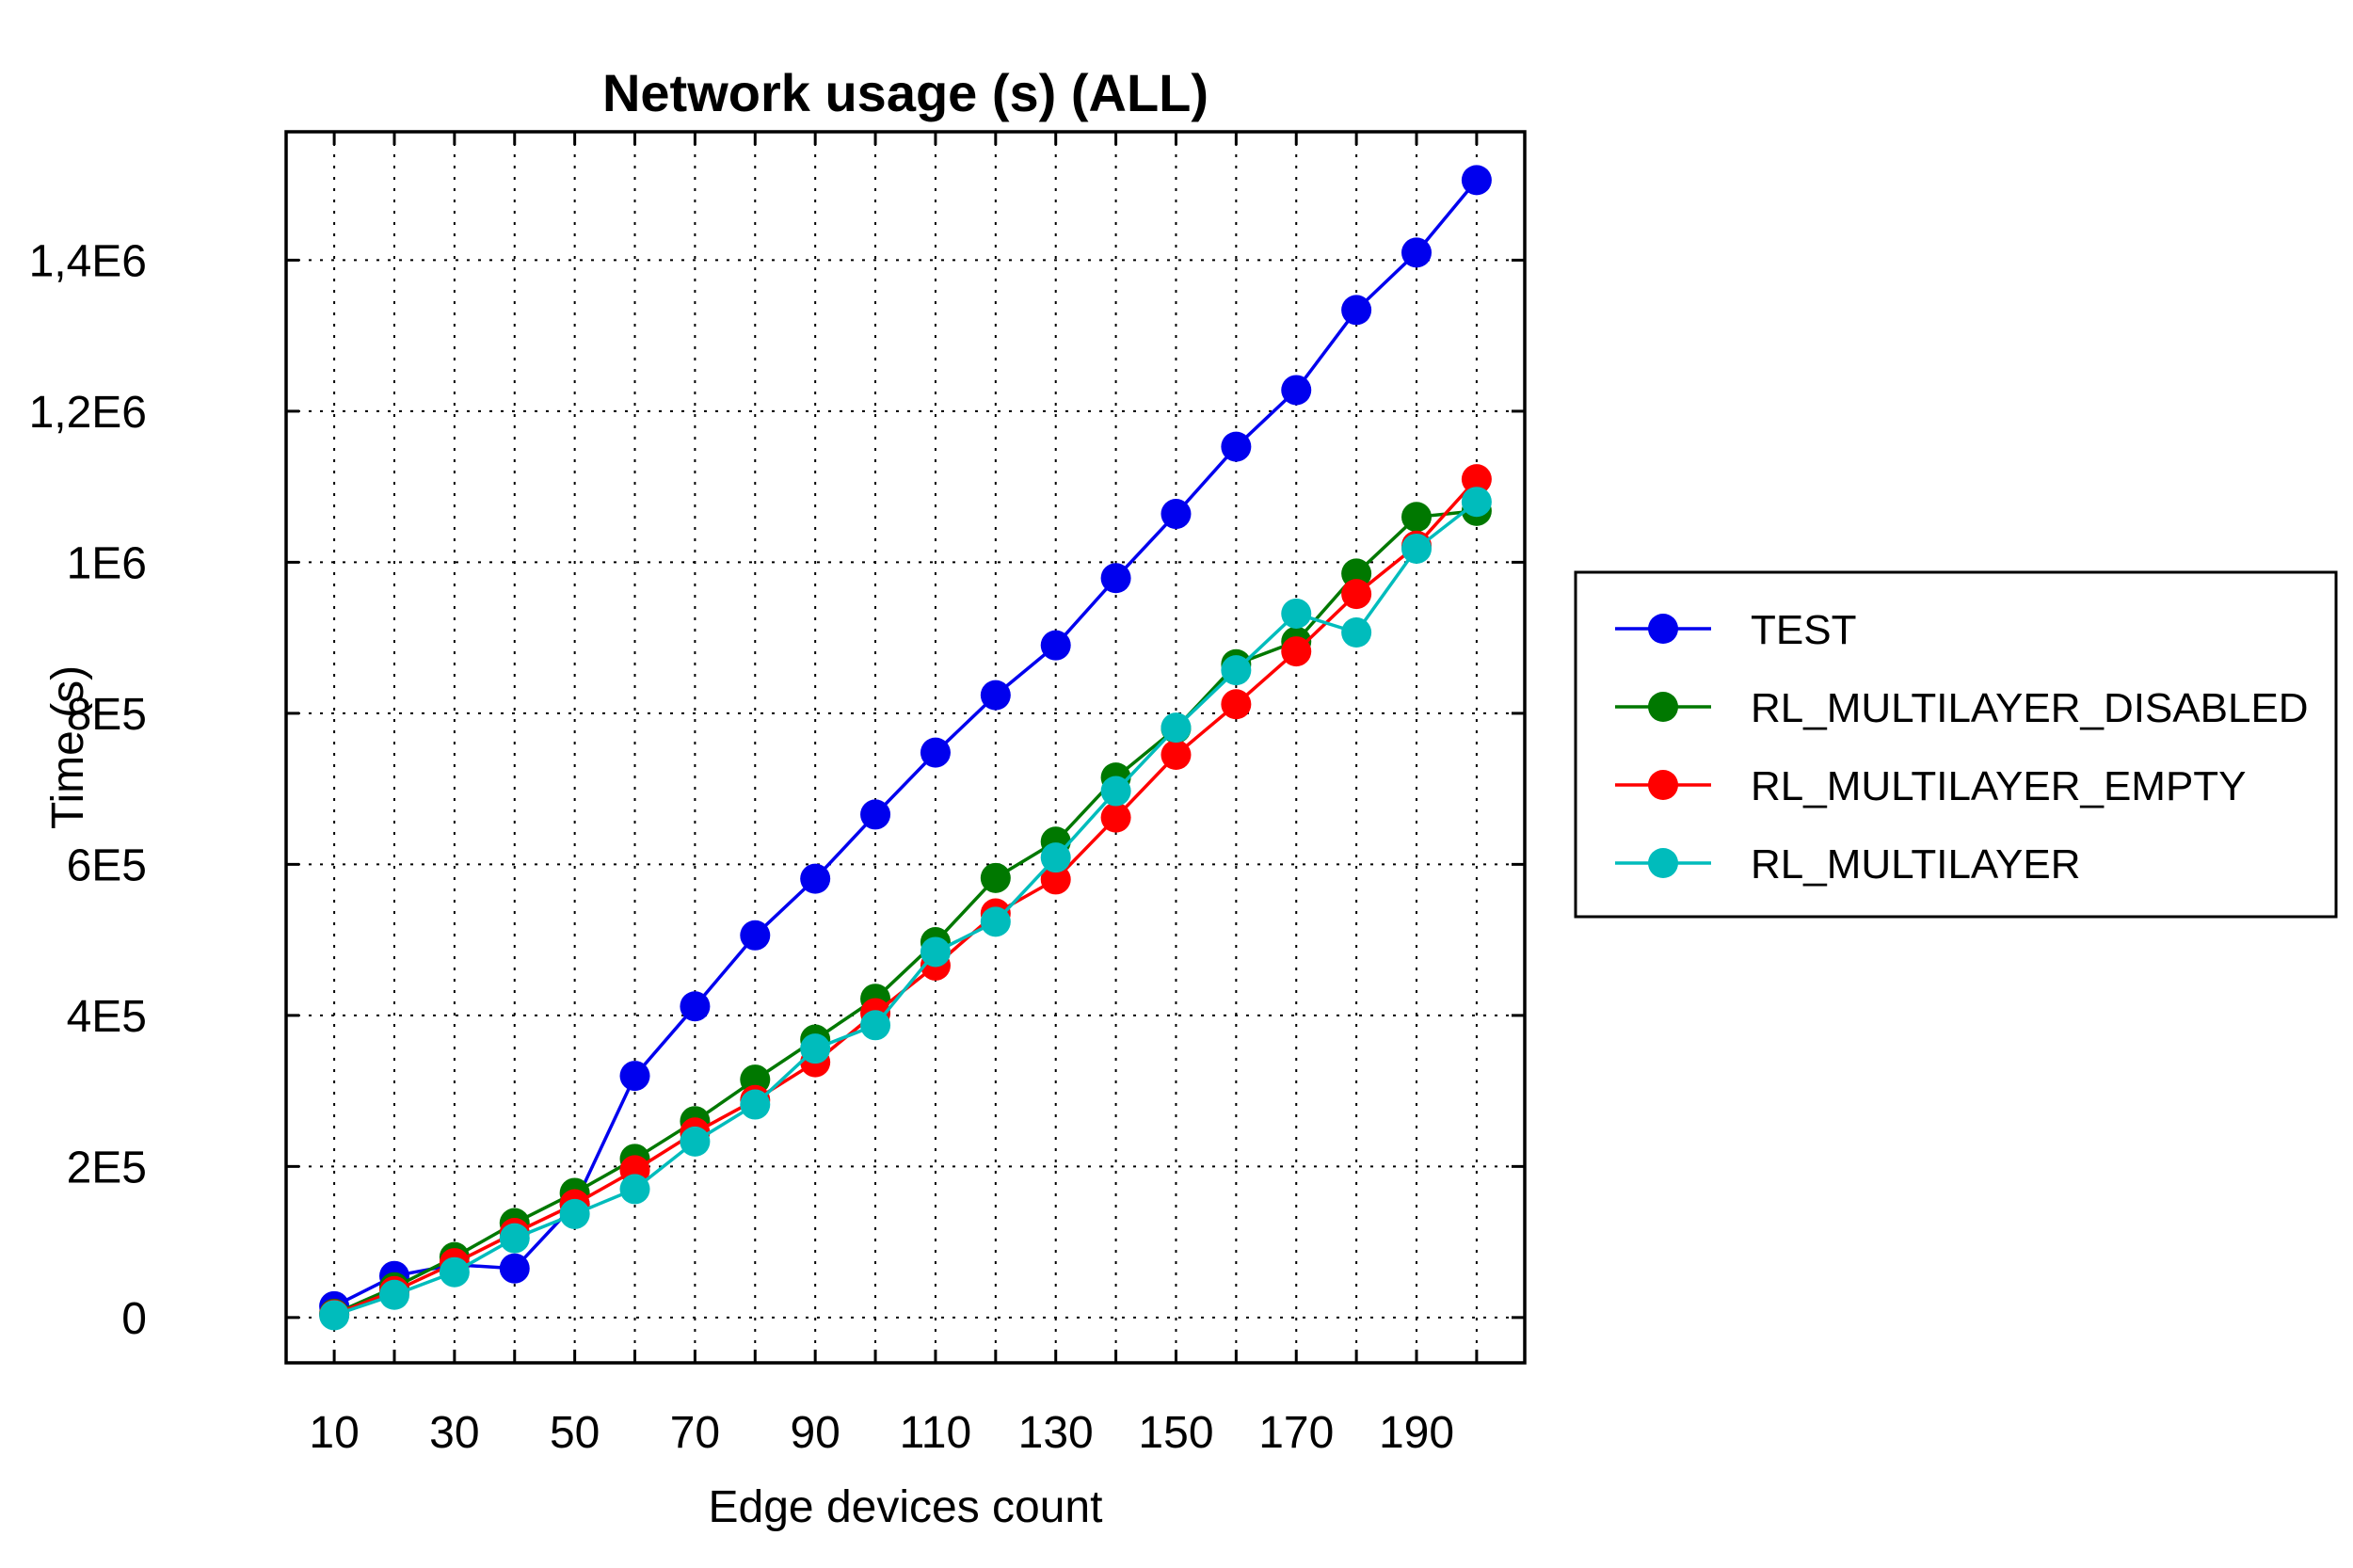 The width and height of the screenshot is (2353, 1568). What do you see at coordinates (1416, 1433) in the screenshot?
I see `x-tick-label: 190` at bounding box center [1416, 1433].